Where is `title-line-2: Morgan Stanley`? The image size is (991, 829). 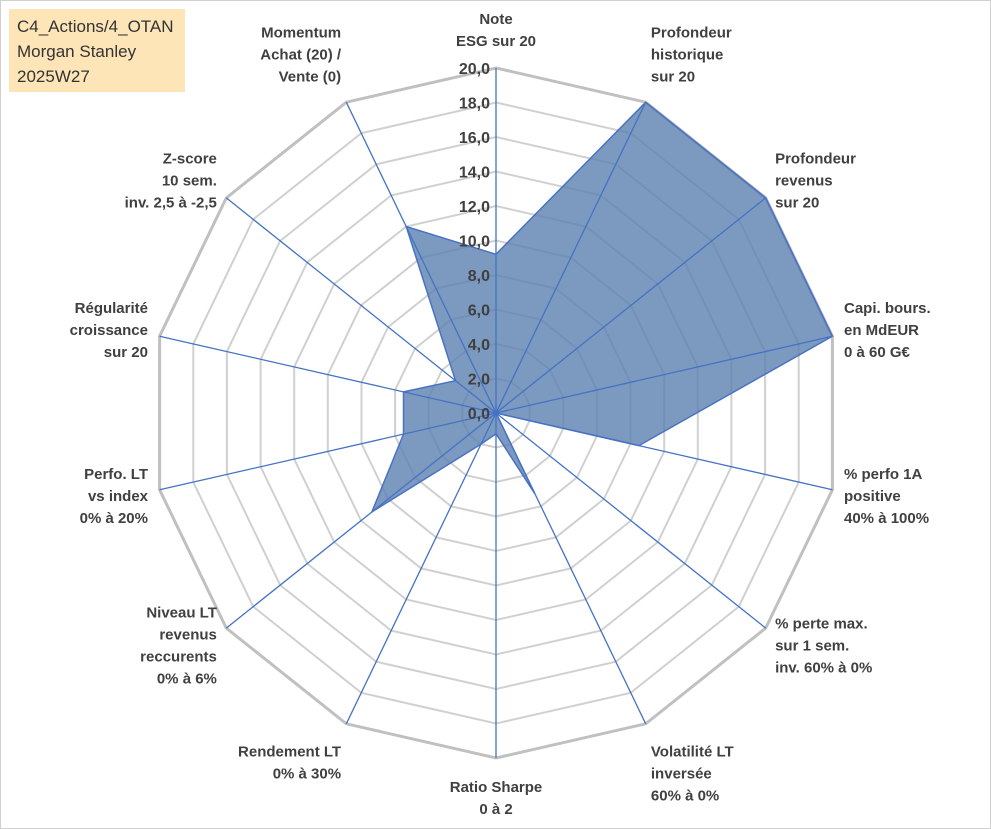
title-line-2: Morgan Stanley is located at coordinates (77, 51).